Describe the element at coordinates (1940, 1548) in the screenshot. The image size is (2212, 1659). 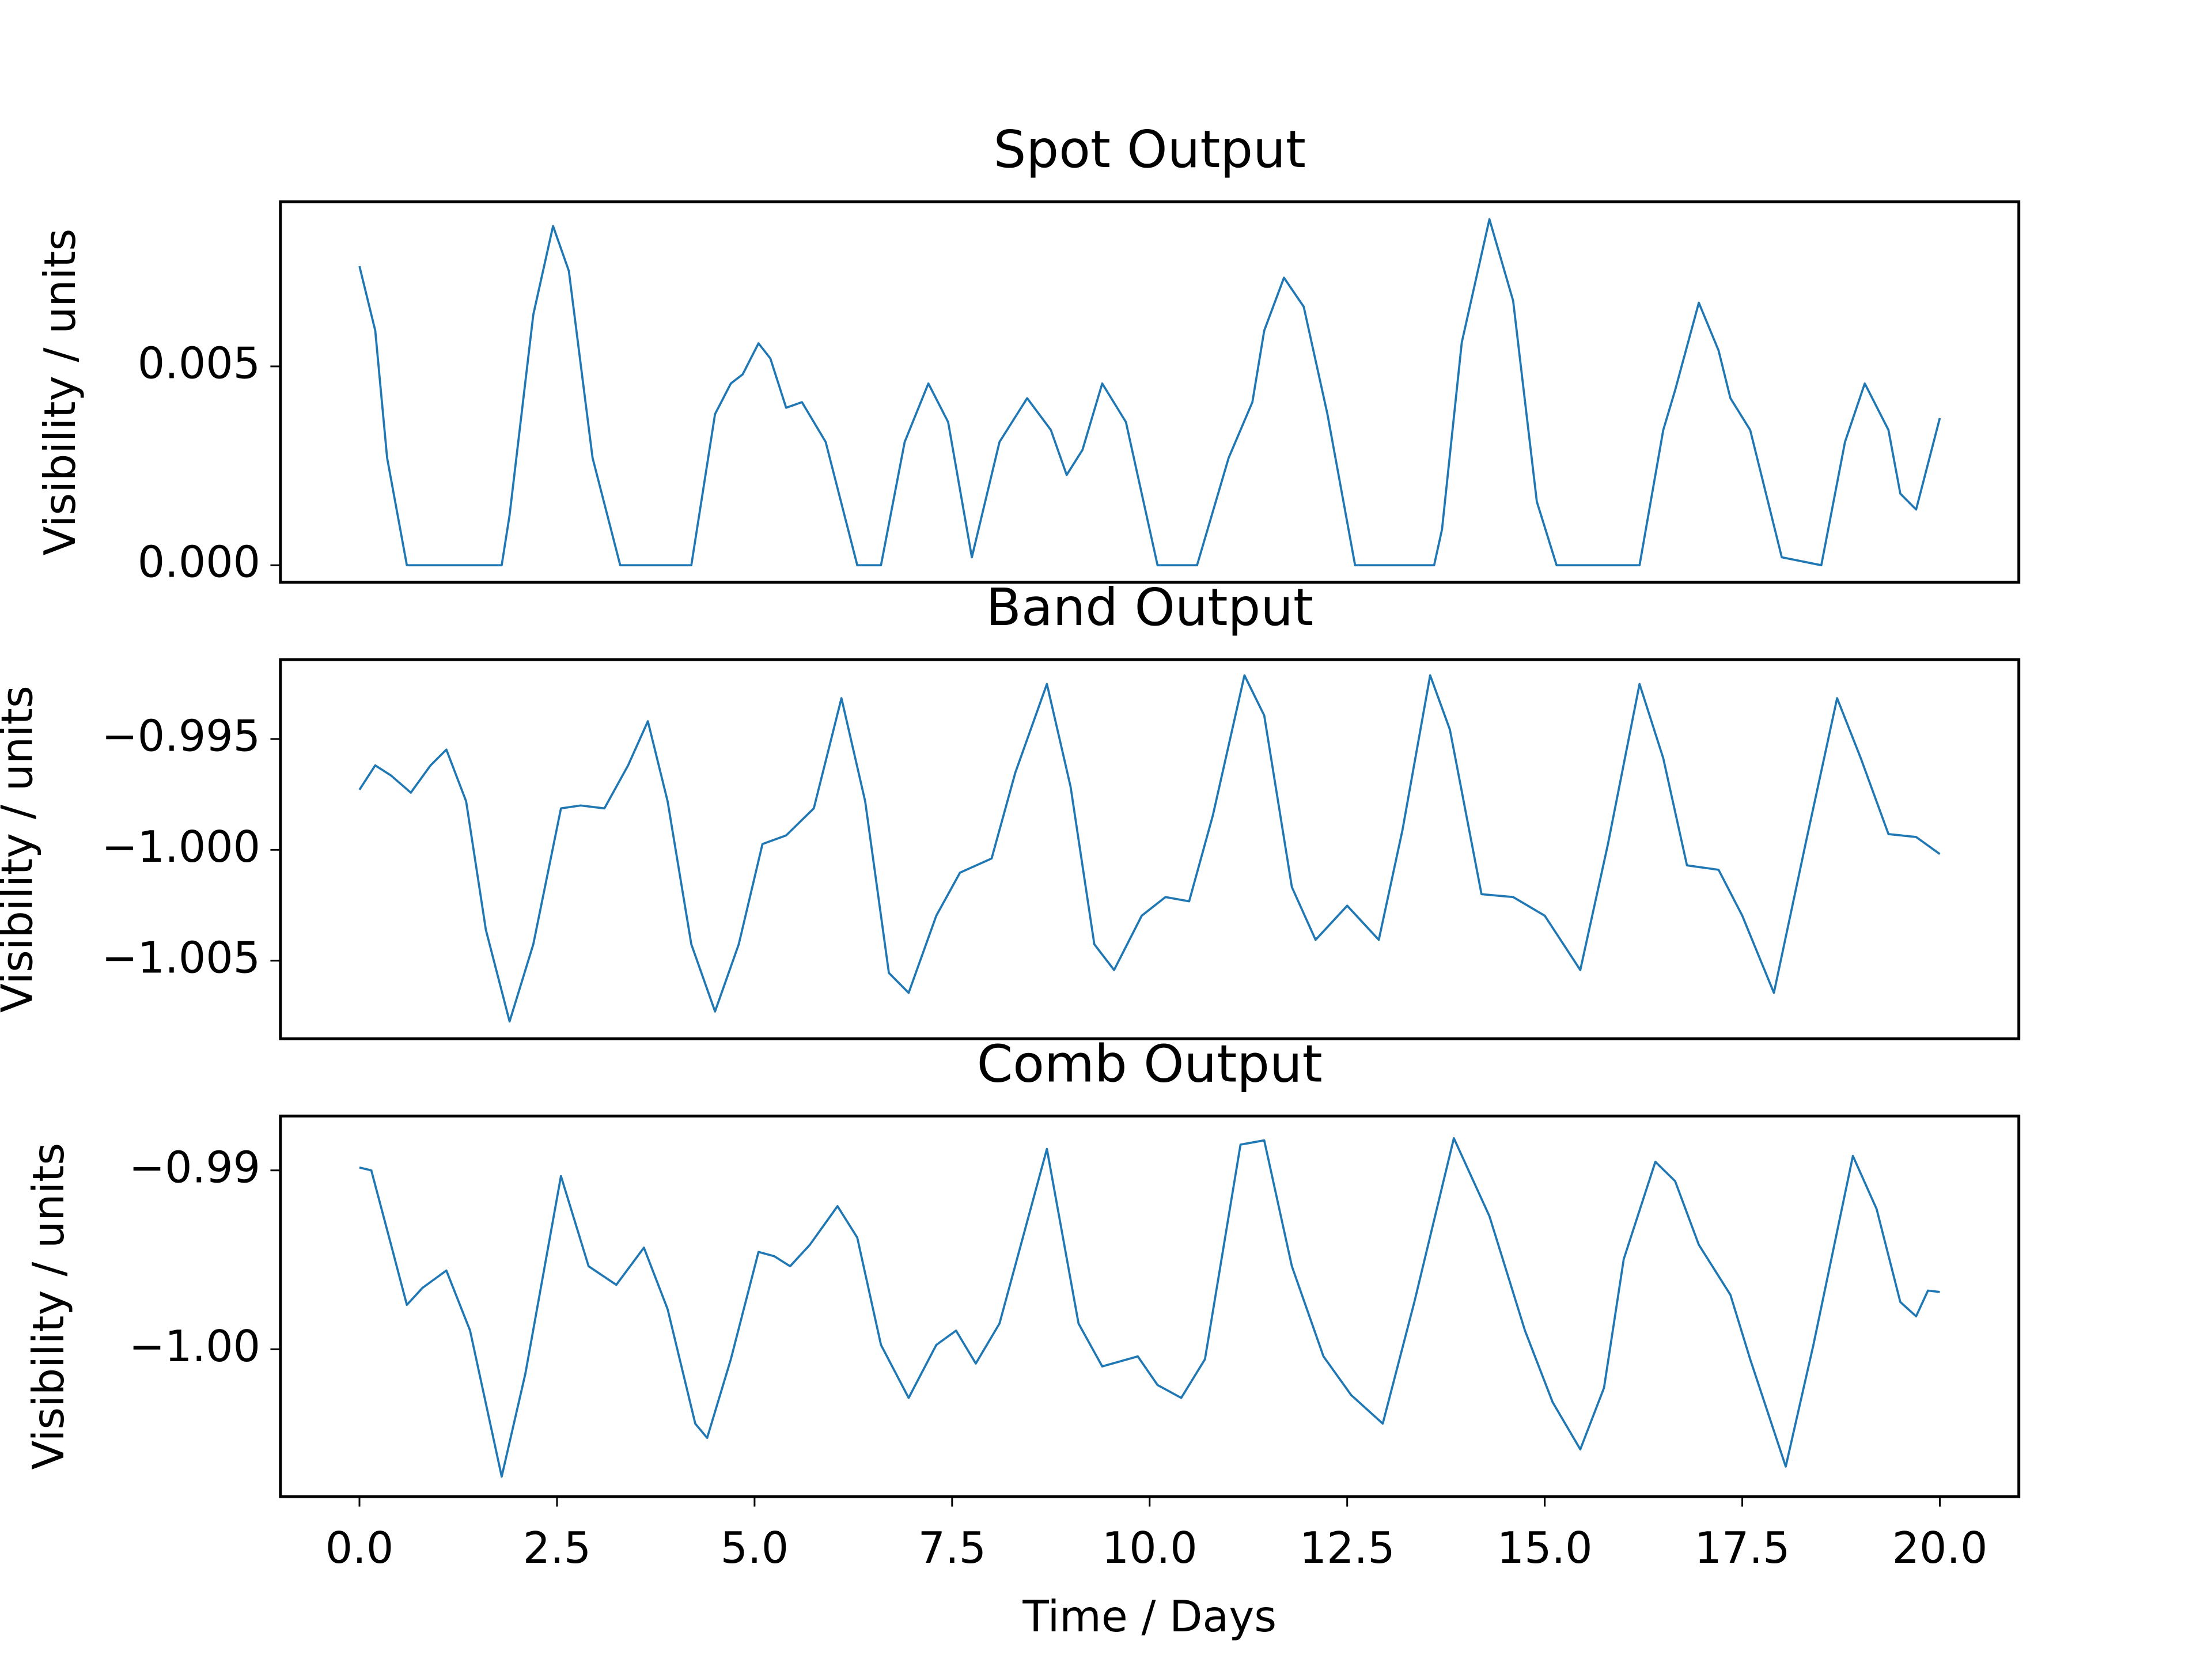
I see `x-tick-label: 20.0` at that location.